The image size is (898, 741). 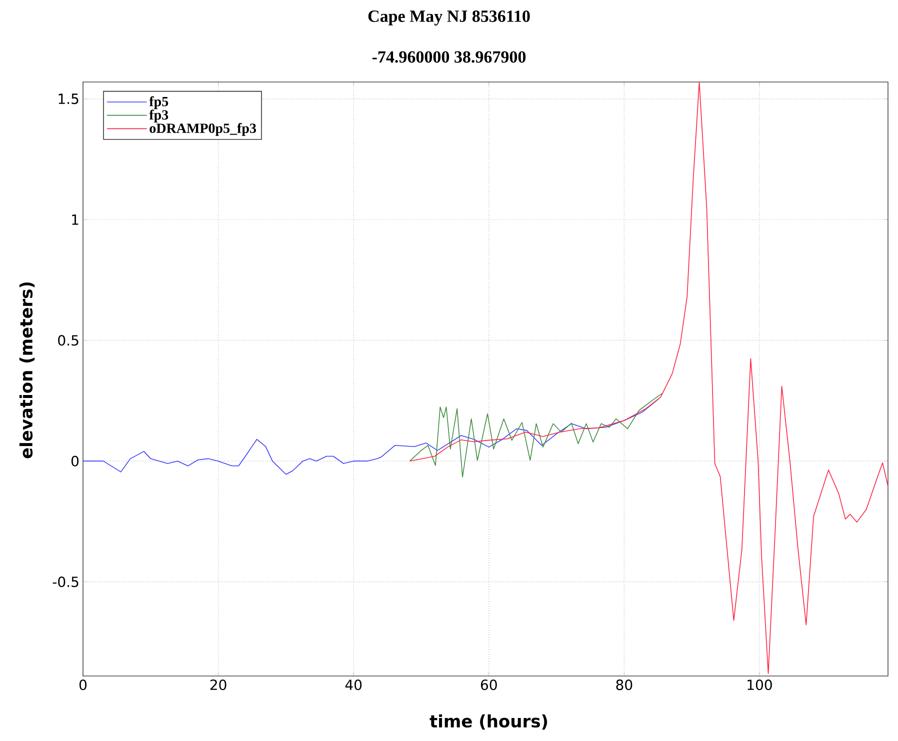 What do you see at coordinates (488, 685) in the screenshot?
I see `x-tick-label: 60` at bounding box center [488, 685].